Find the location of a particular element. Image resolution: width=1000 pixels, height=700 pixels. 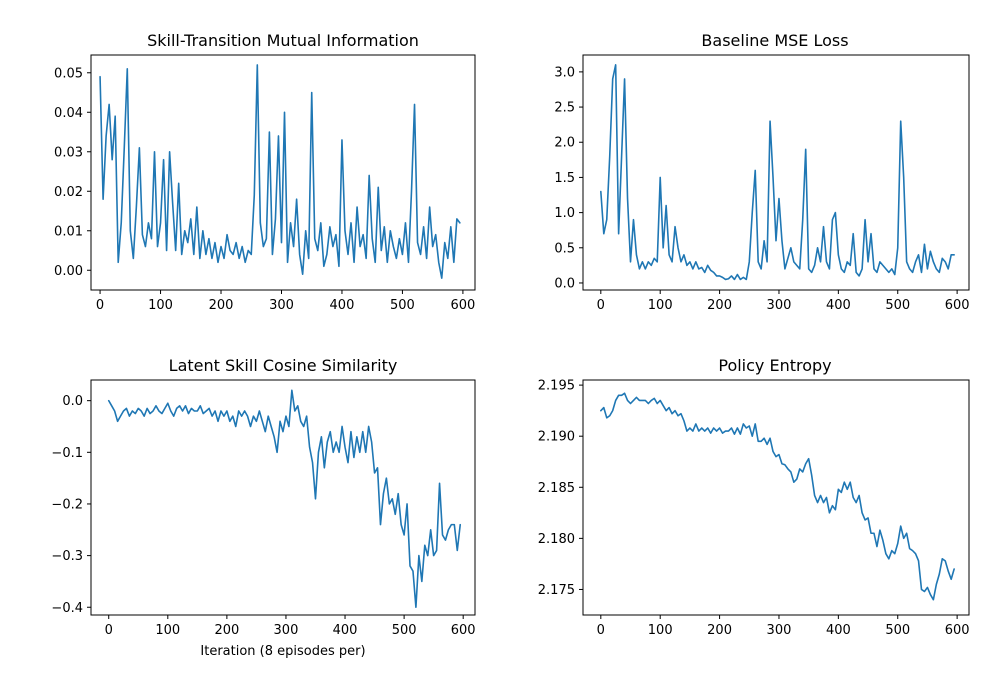

xtick-label-baseline-mse: 300 is located at coordinates (779, 305).